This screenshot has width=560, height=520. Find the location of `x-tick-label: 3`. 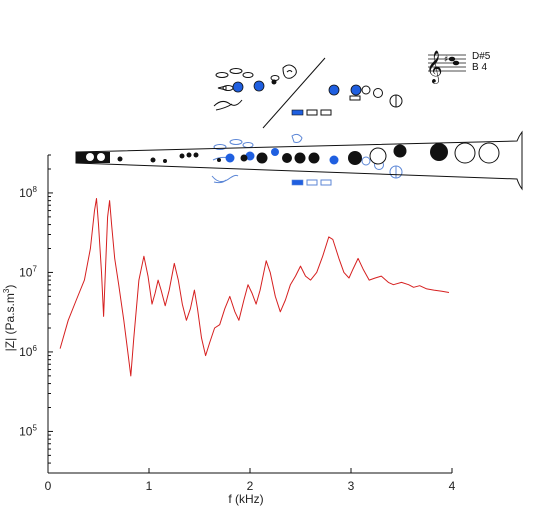

x-tick-label: 3 is located at coordinates (351, 486).